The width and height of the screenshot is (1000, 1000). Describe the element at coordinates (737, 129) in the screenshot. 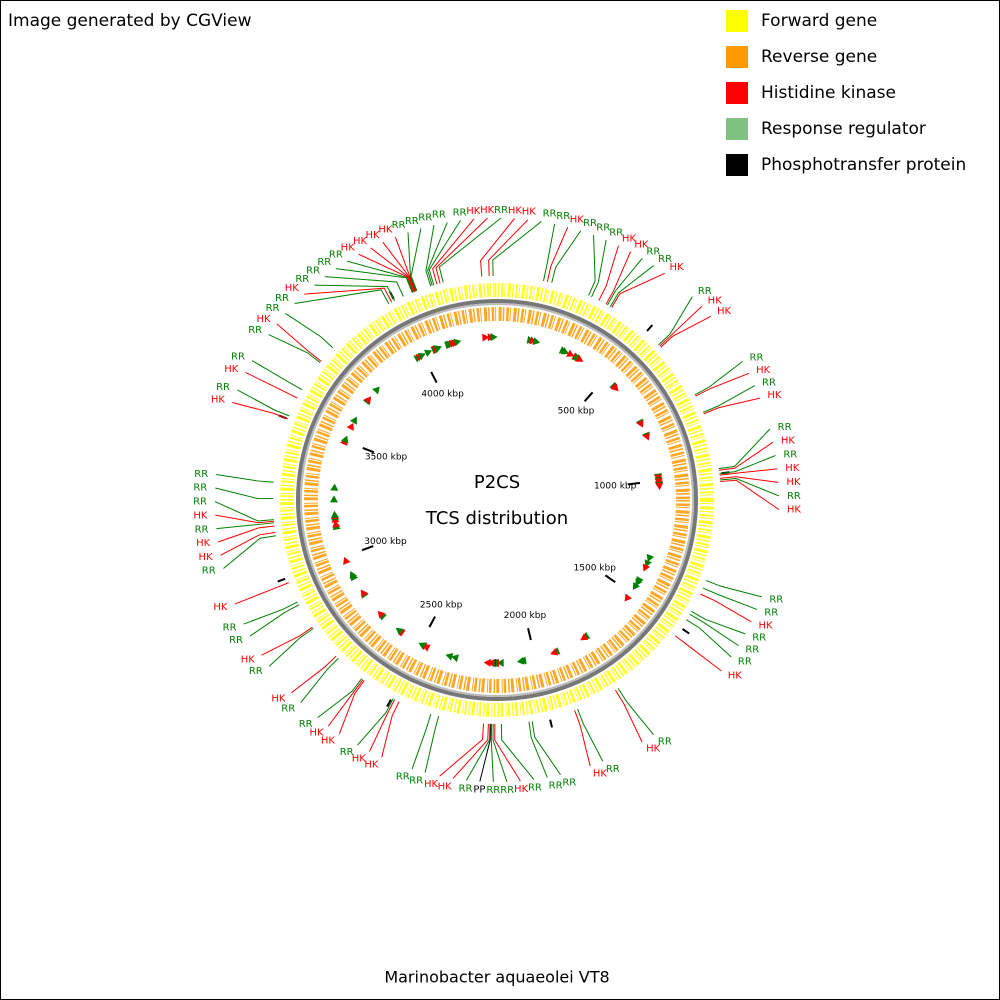

I see `legend-swatch` at that location.